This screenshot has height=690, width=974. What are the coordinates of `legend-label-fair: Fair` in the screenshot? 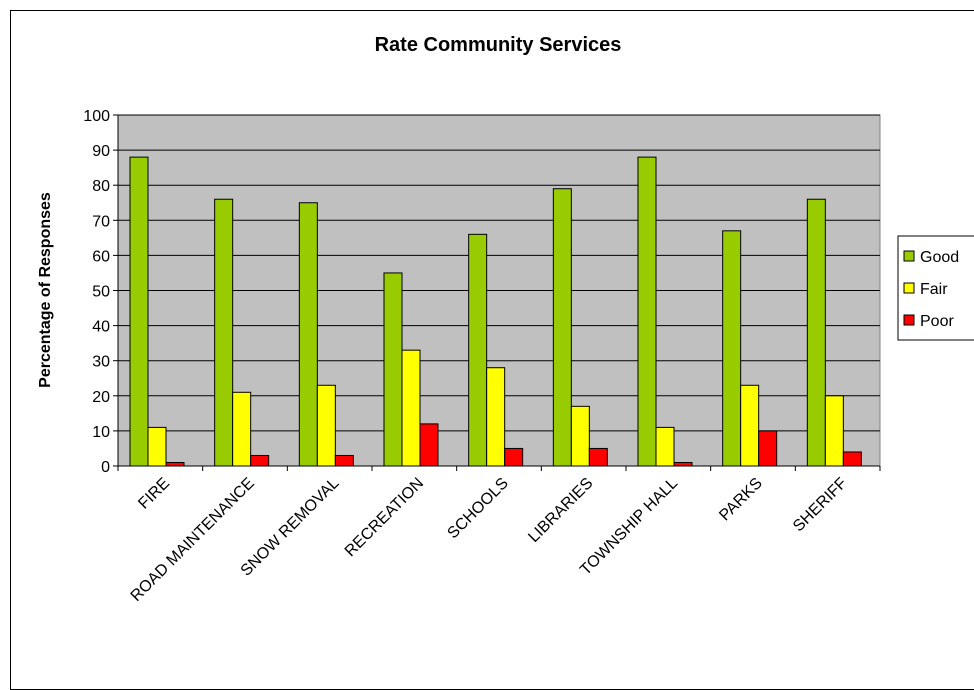 It's located at (934, 289).